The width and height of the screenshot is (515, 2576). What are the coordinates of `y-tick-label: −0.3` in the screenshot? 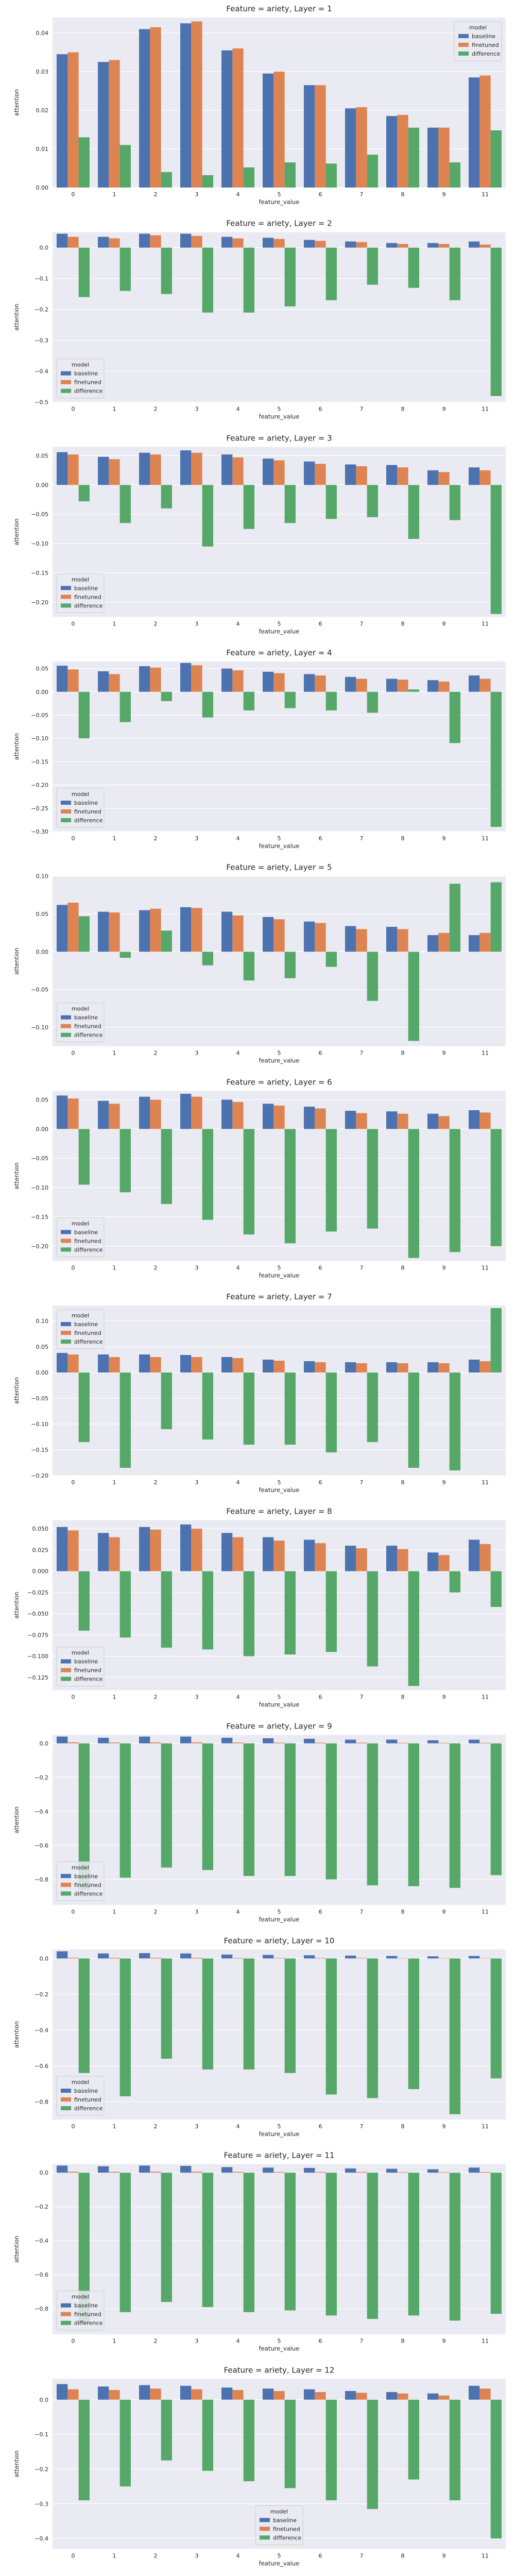 It's located at (41, 340).